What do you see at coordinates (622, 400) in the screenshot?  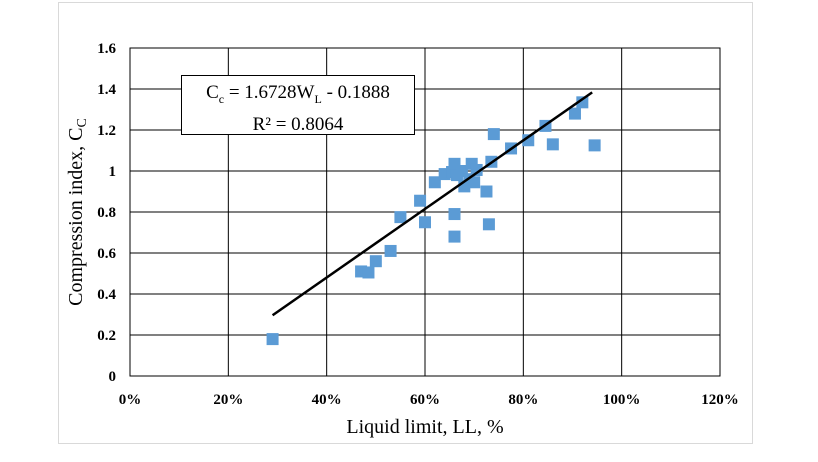 I see `x-tick-label-5: 100%` at bounding box center [622, 400].